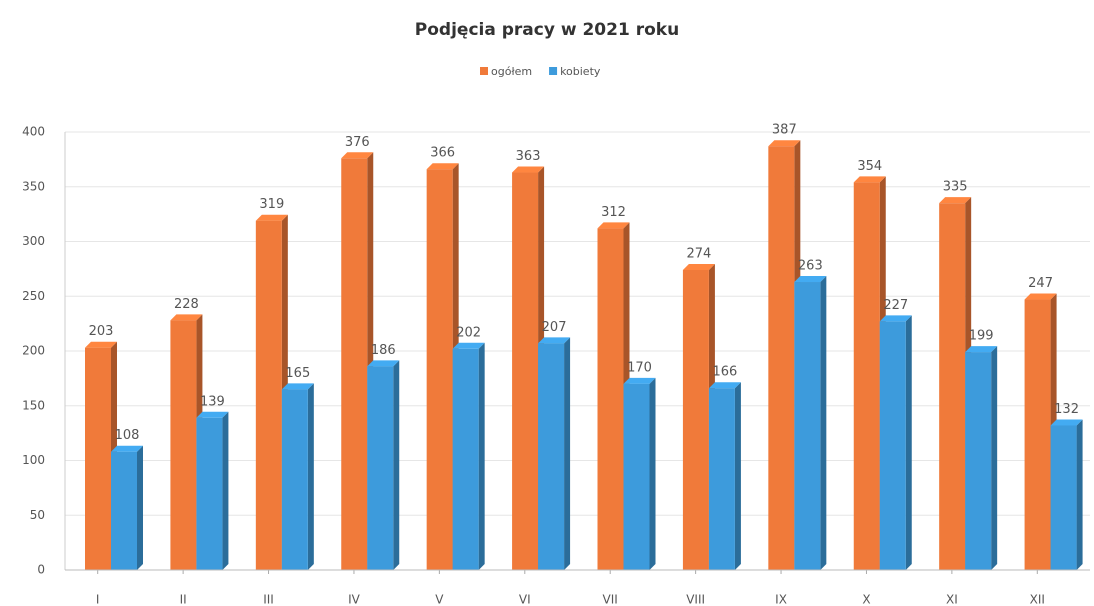 This screenshot has width=1094, height=606. Describe the element at coordinates (268, 599) in the screenshot. I see `x-tick-label: III` at that location.